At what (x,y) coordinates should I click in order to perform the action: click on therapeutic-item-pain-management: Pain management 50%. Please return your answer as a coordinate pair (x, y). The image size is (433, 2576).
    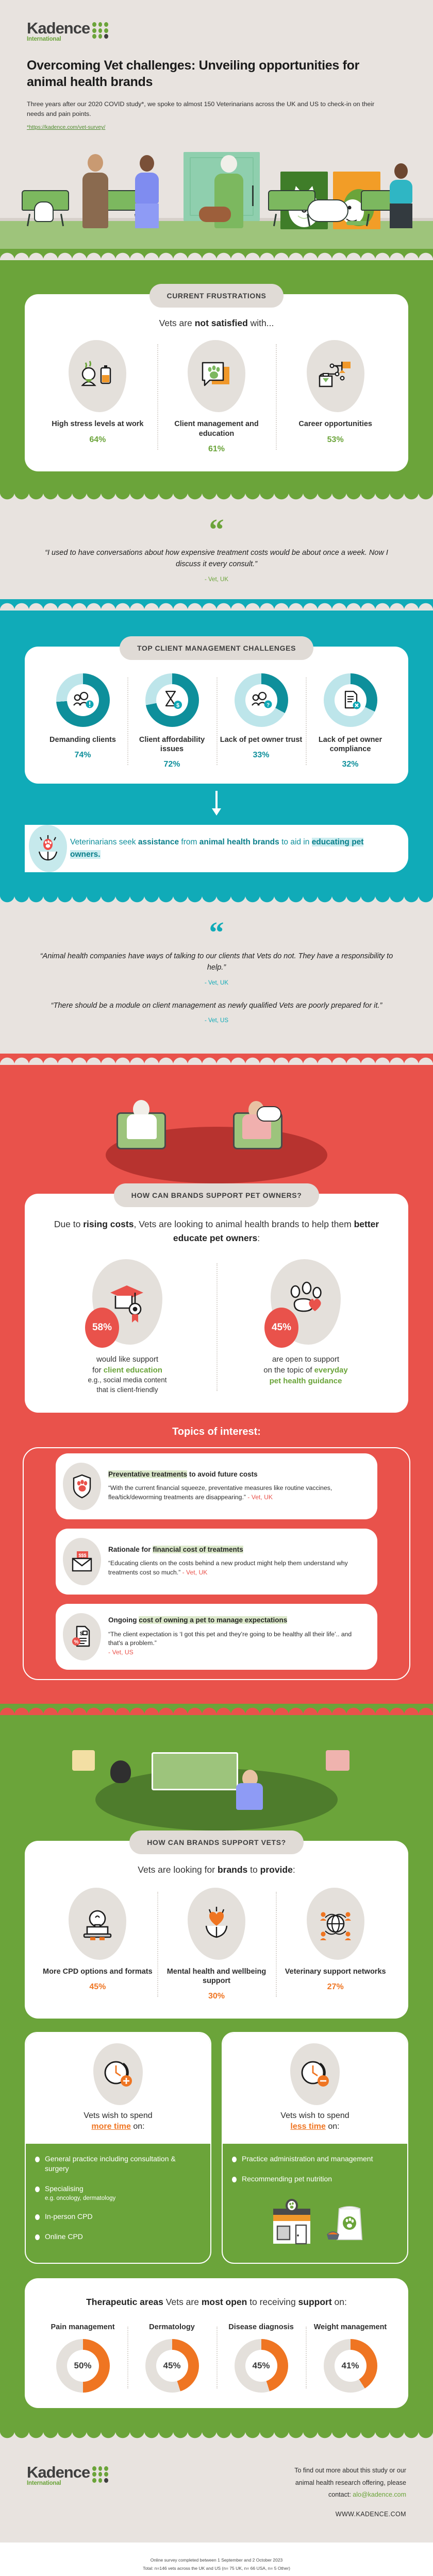
    Looking at the image, I should click on (82, 2358).